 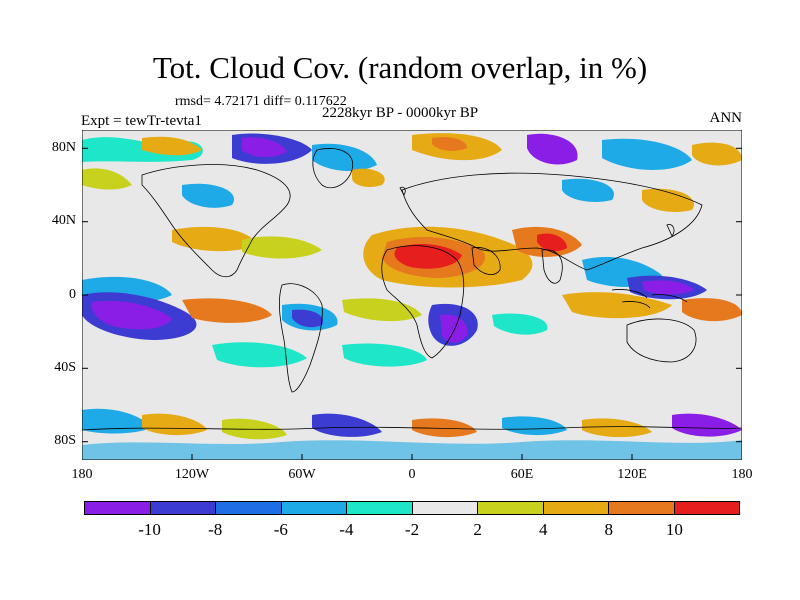 What do you see at coordinates (522, 474) in the screenshot?
I see `lon-label-60e: 60E` at bounding box center [522, 474].